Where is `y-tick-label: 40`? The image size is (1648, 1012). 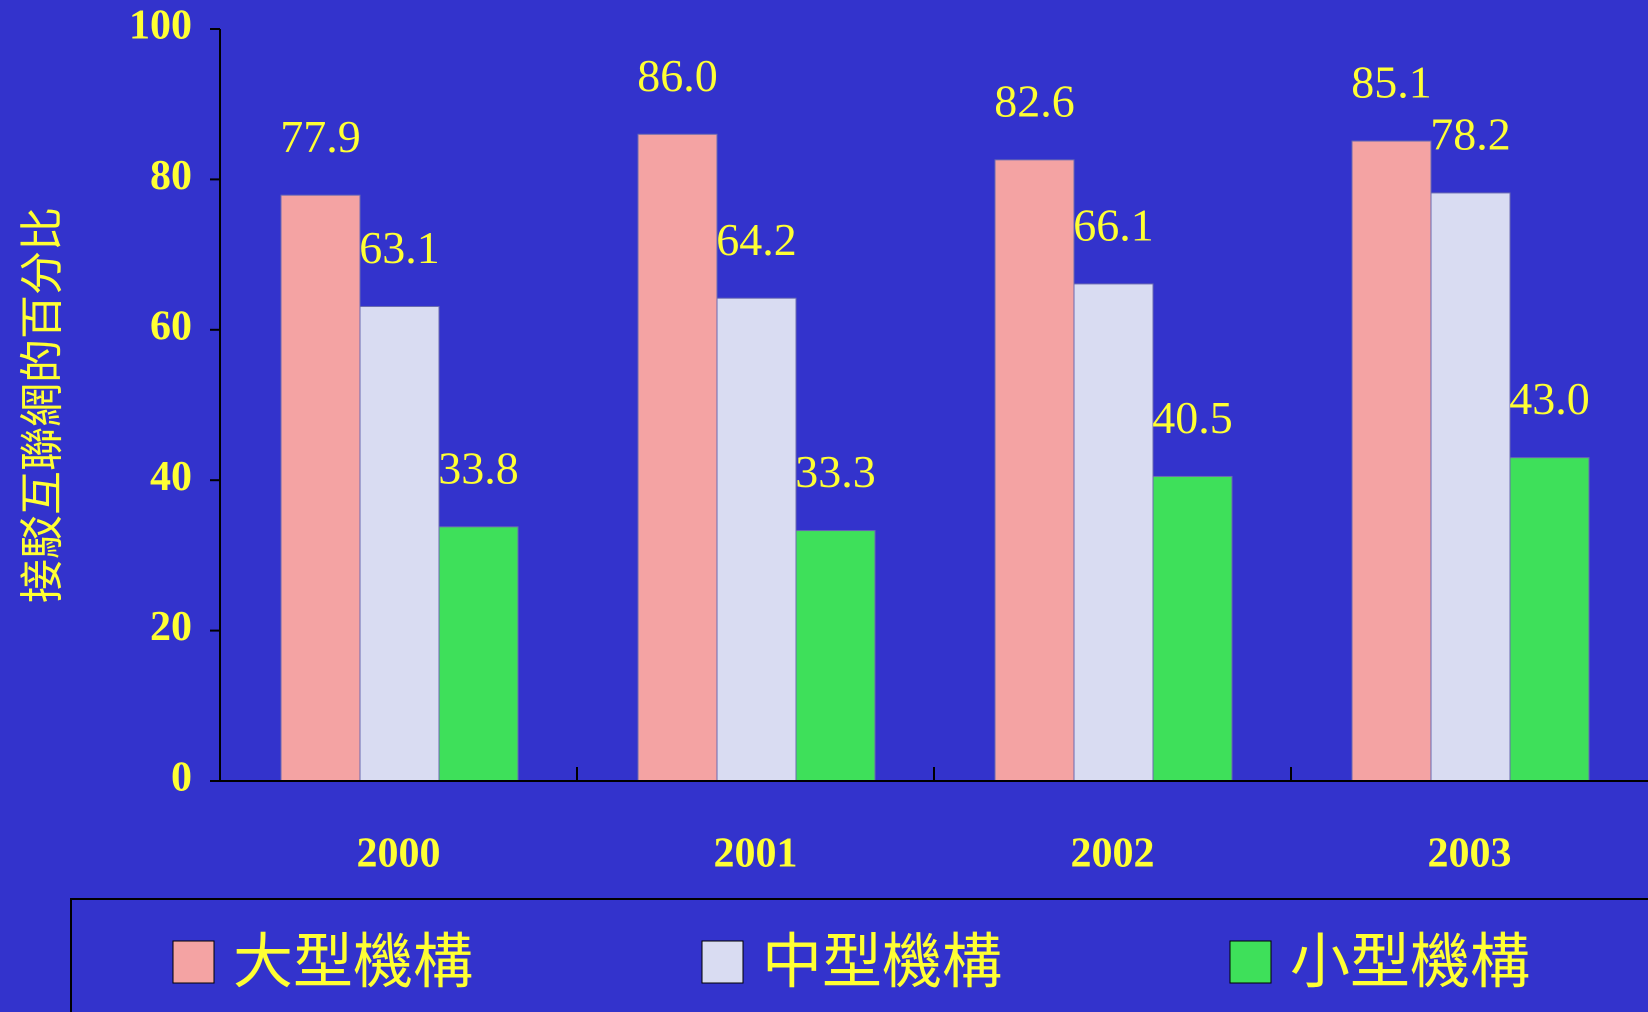 y-tick-label: 40 is located at coordinates (171, 477).